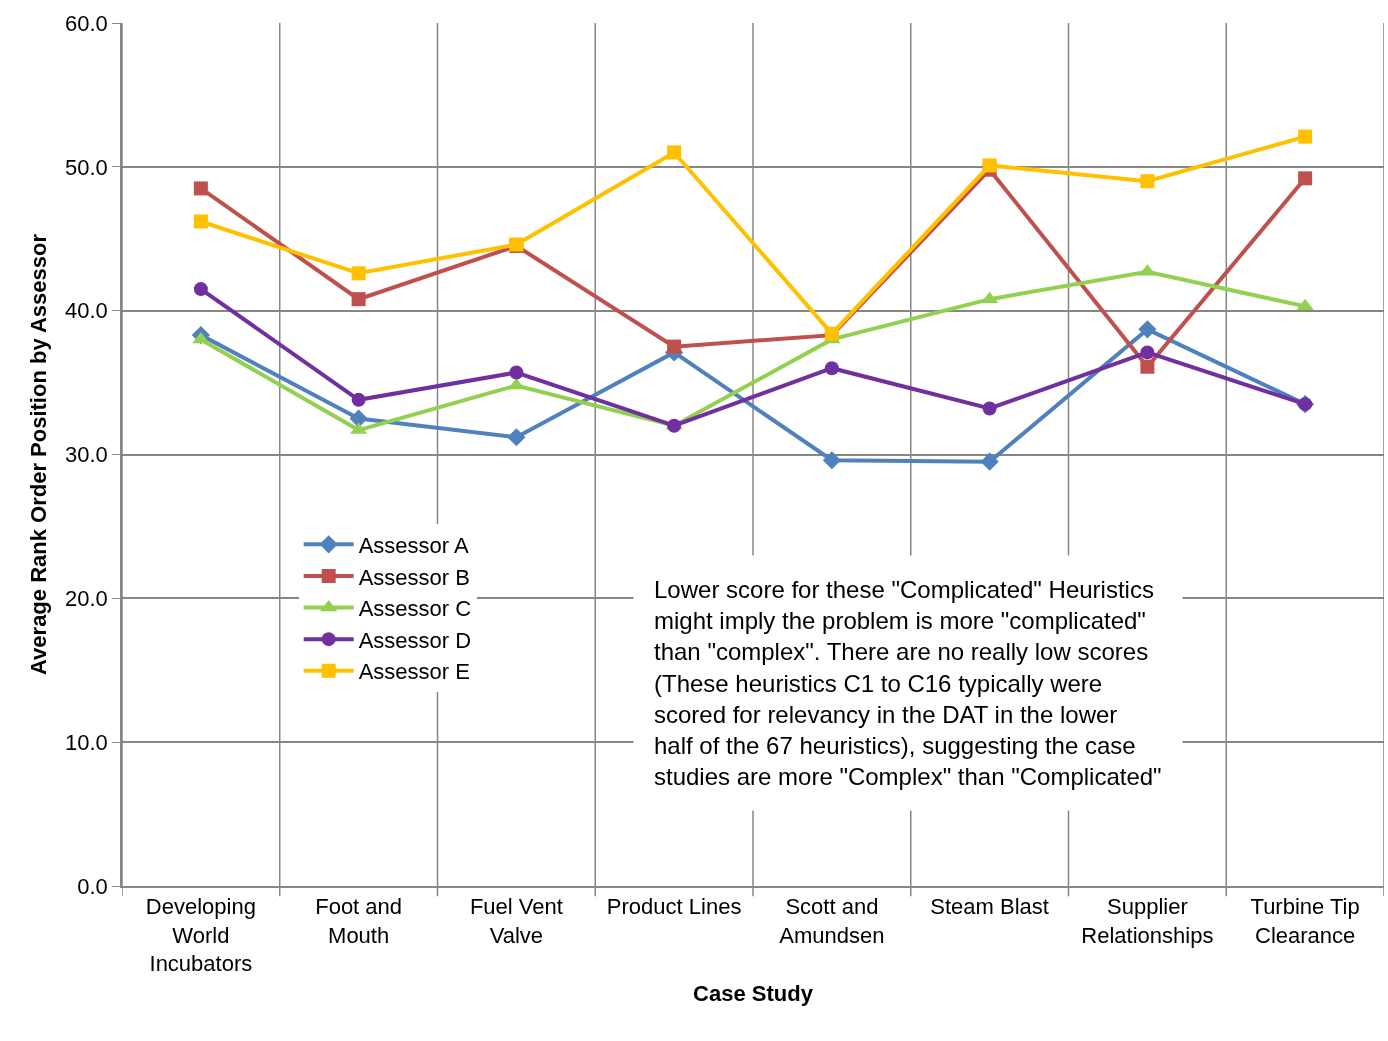  I want to click on x-axis-title: Case Study, so click(753, 993).